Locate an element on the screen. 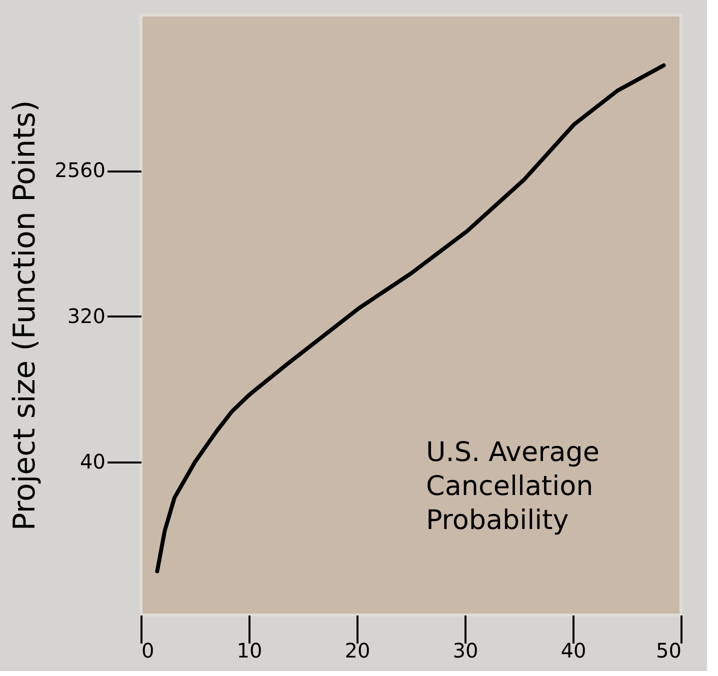 Image resolution: width=718 pixels, height=676 pixels. x-tick-label: 40 is located at coordinates (573, 650).